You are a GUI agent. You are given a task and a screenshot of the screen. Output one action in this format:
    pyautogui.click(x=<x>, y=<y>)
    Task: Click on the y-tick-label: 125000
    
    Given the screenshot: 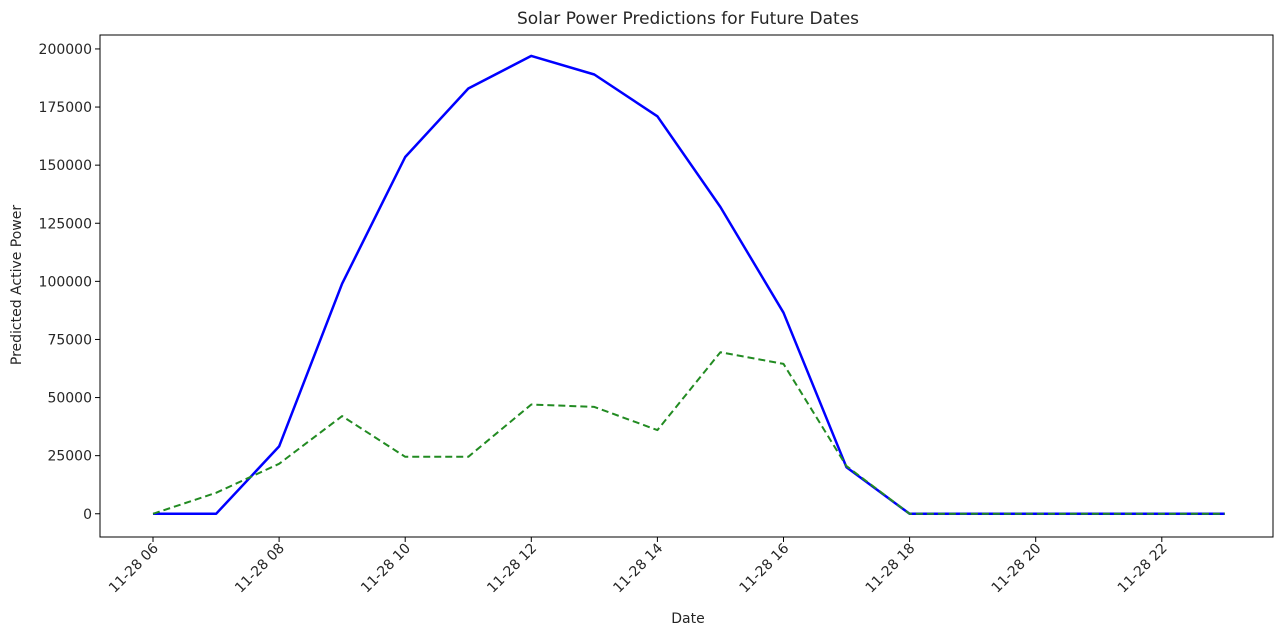 What is the action you would take?
    pyautogui.click(x=65, y=224)
    